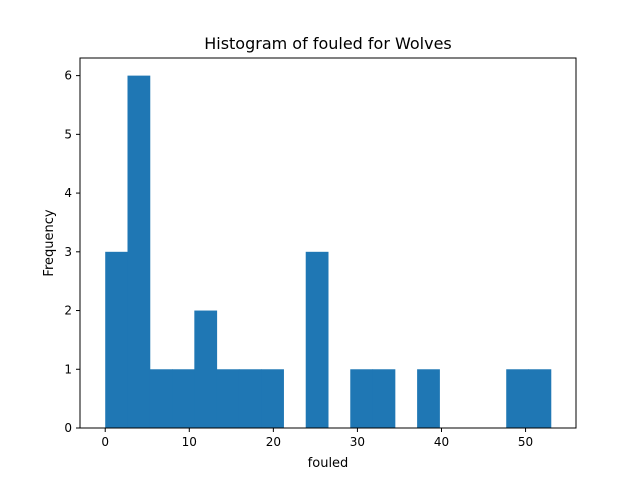 The width and height of the screenshot is (640, 480). Describe the element at coordinates (105, 442) in the screenshot. I see `x-tick-label: 0` at that location.